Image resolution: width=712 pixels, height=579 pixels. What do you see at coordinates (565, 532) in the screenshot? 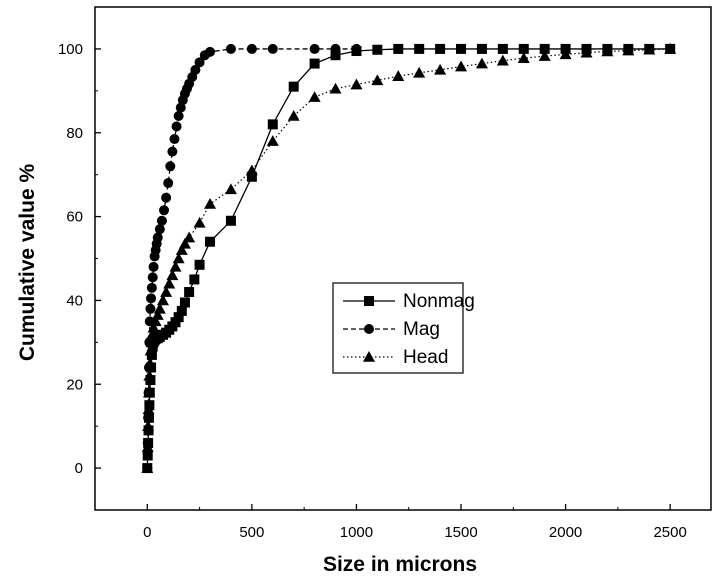
I see `x-tick-label: 2000` at bounding box center [565, 532].